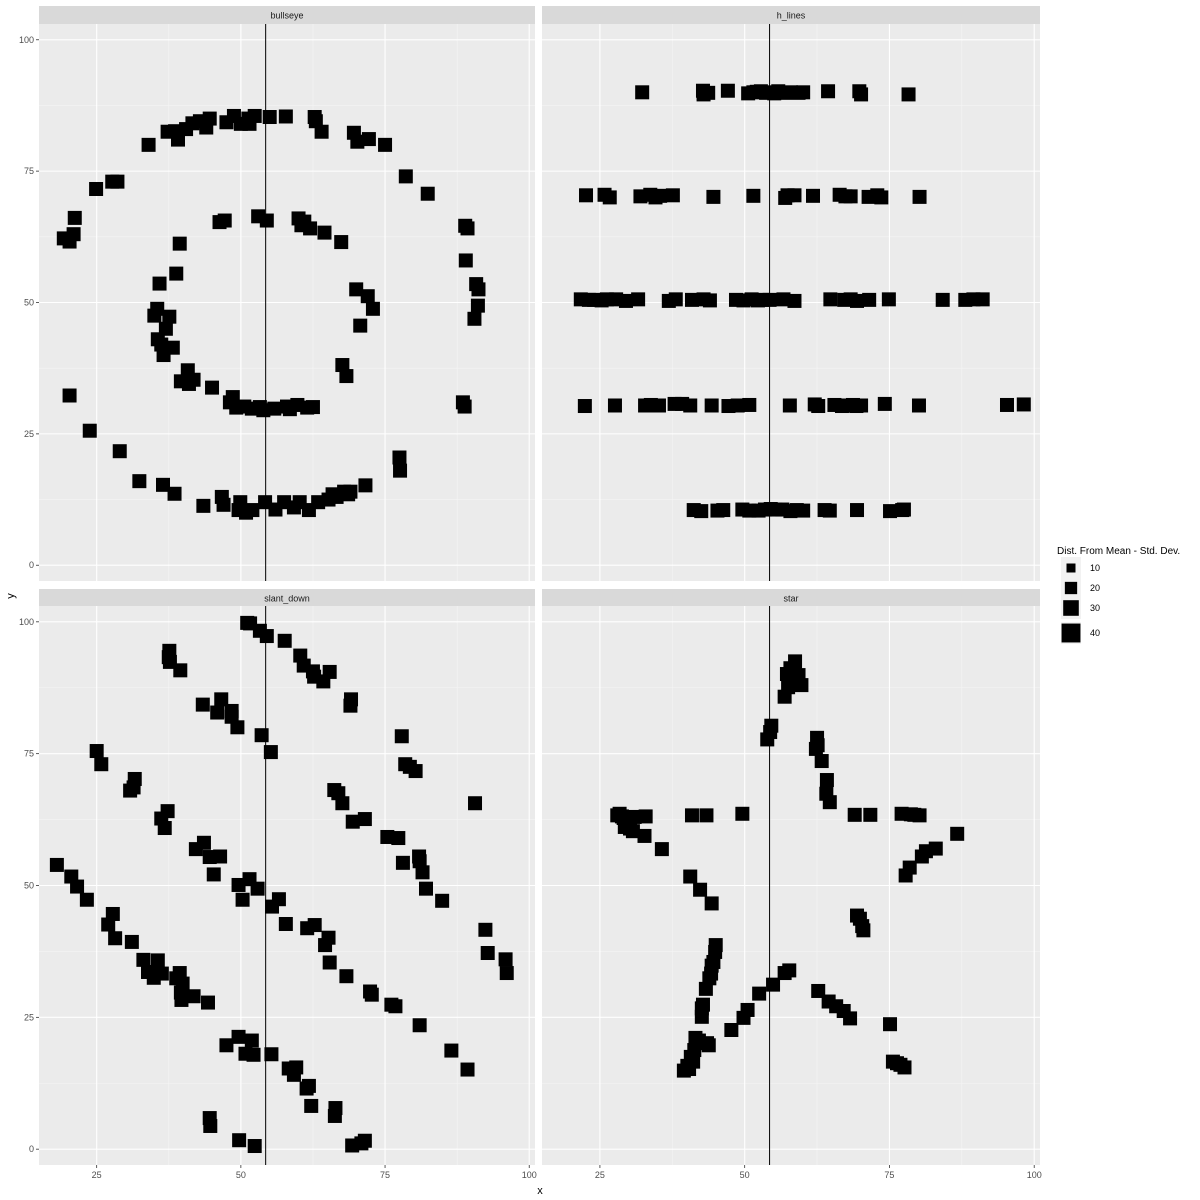 The width and height of the screenshot is (1200, 1200). I want to click on legend-key-square, so click(1071, 633).